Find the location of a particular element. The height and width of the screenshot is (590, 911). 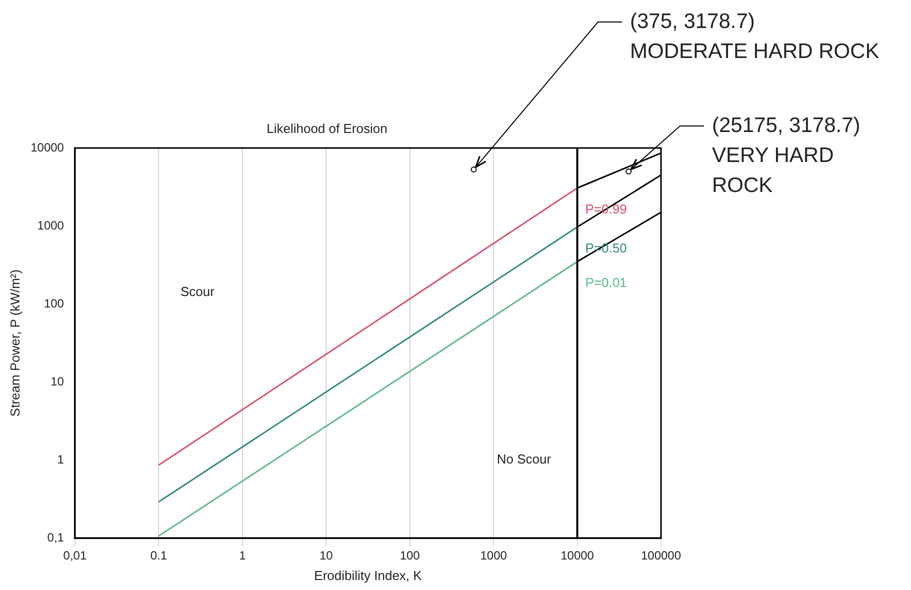

x-tick-label: 1 is located at coordinates (242, 555).